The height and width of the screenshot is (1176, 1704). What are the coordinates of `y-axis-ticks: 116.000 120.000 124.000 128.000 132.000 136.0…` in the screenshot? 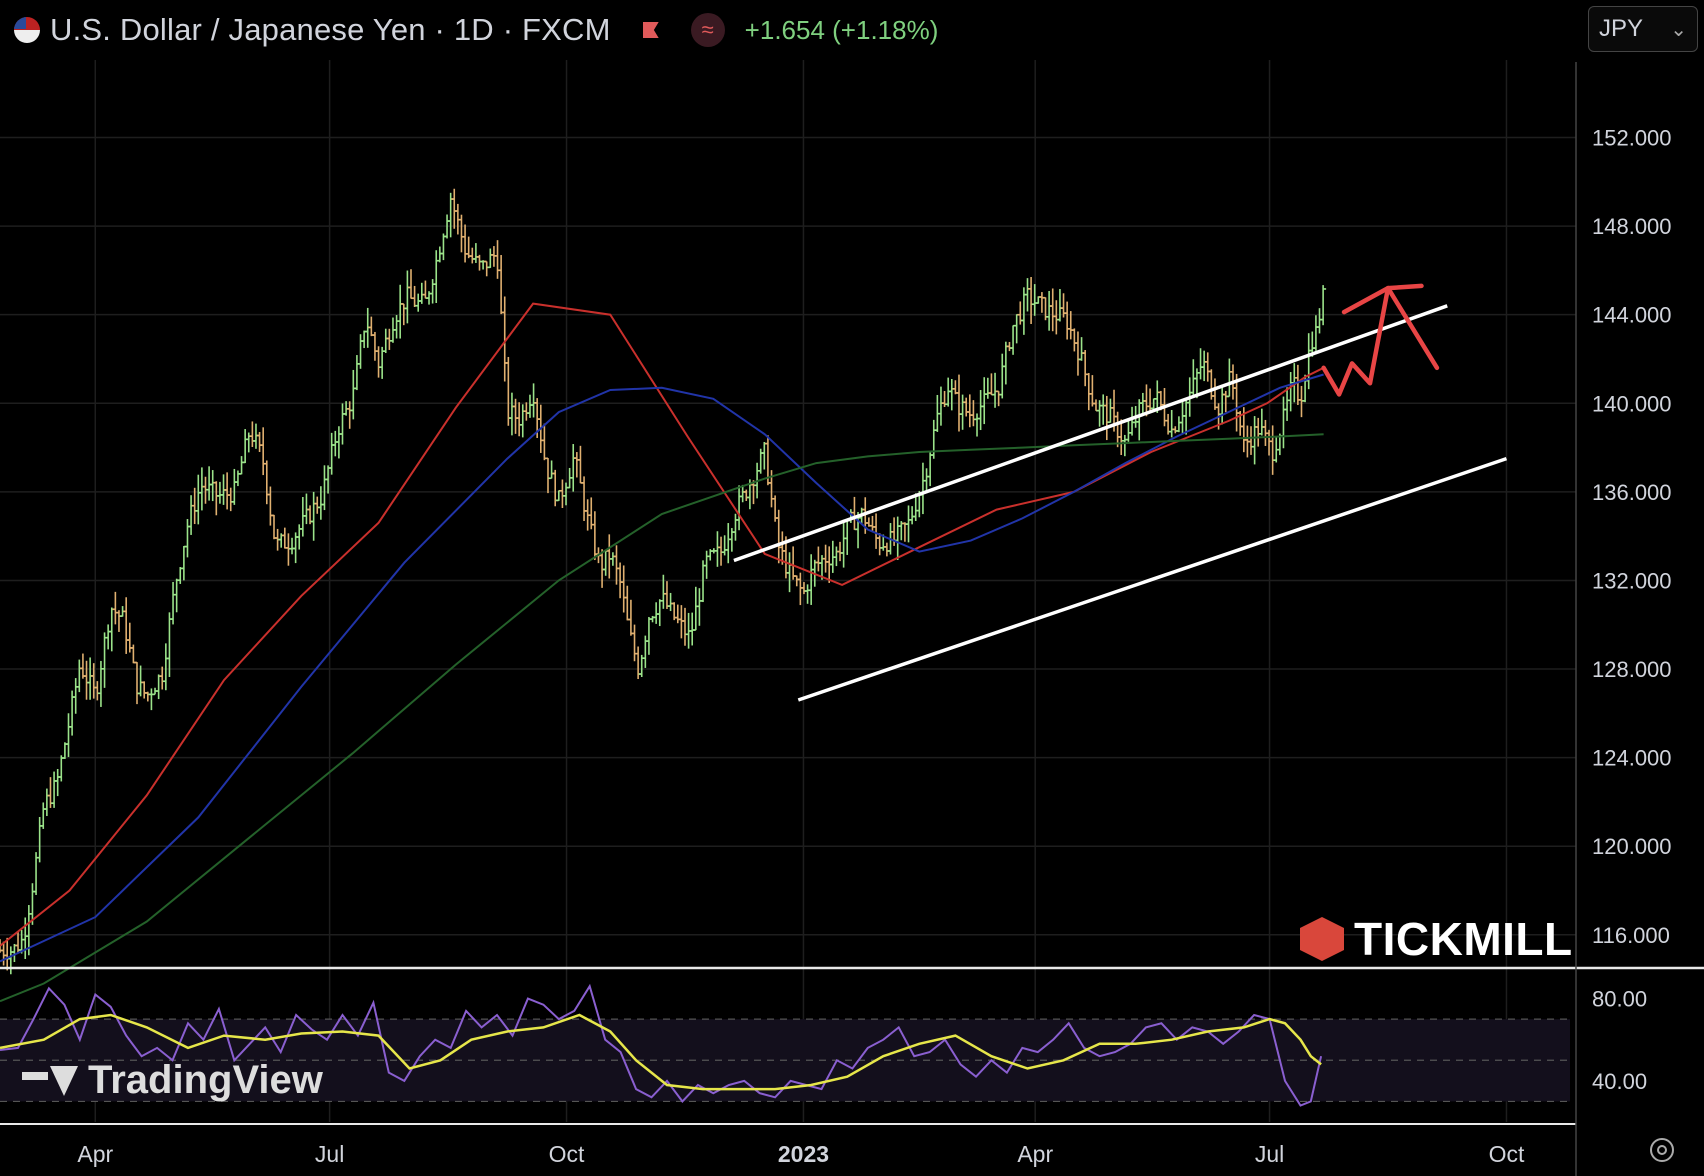 It's located at (1632, 537).